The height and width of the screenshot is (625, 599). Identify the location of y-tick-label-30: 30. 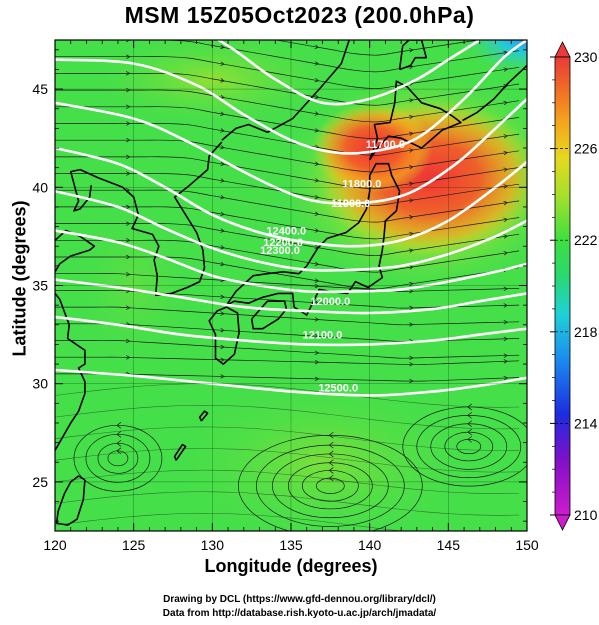
(40, 384).